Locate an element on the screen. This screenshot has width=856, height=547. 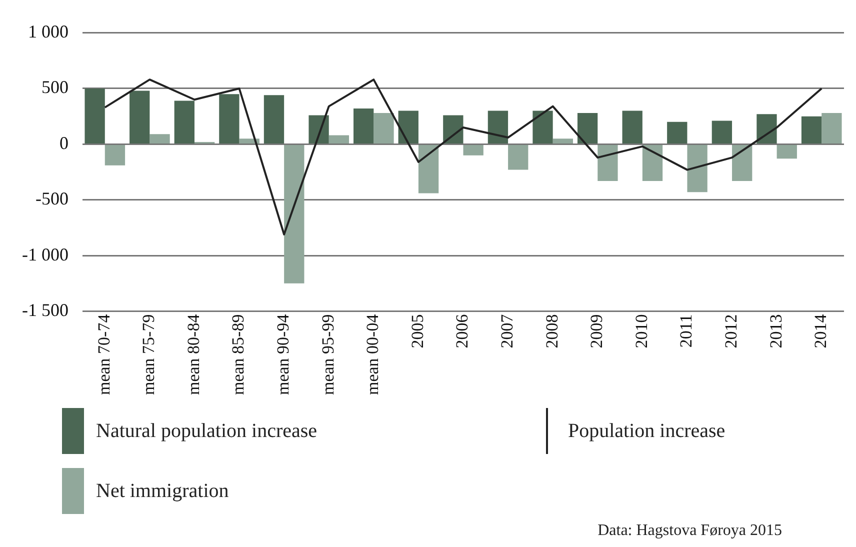
y-tick-label: -500 is located at coordinates (51, 198).